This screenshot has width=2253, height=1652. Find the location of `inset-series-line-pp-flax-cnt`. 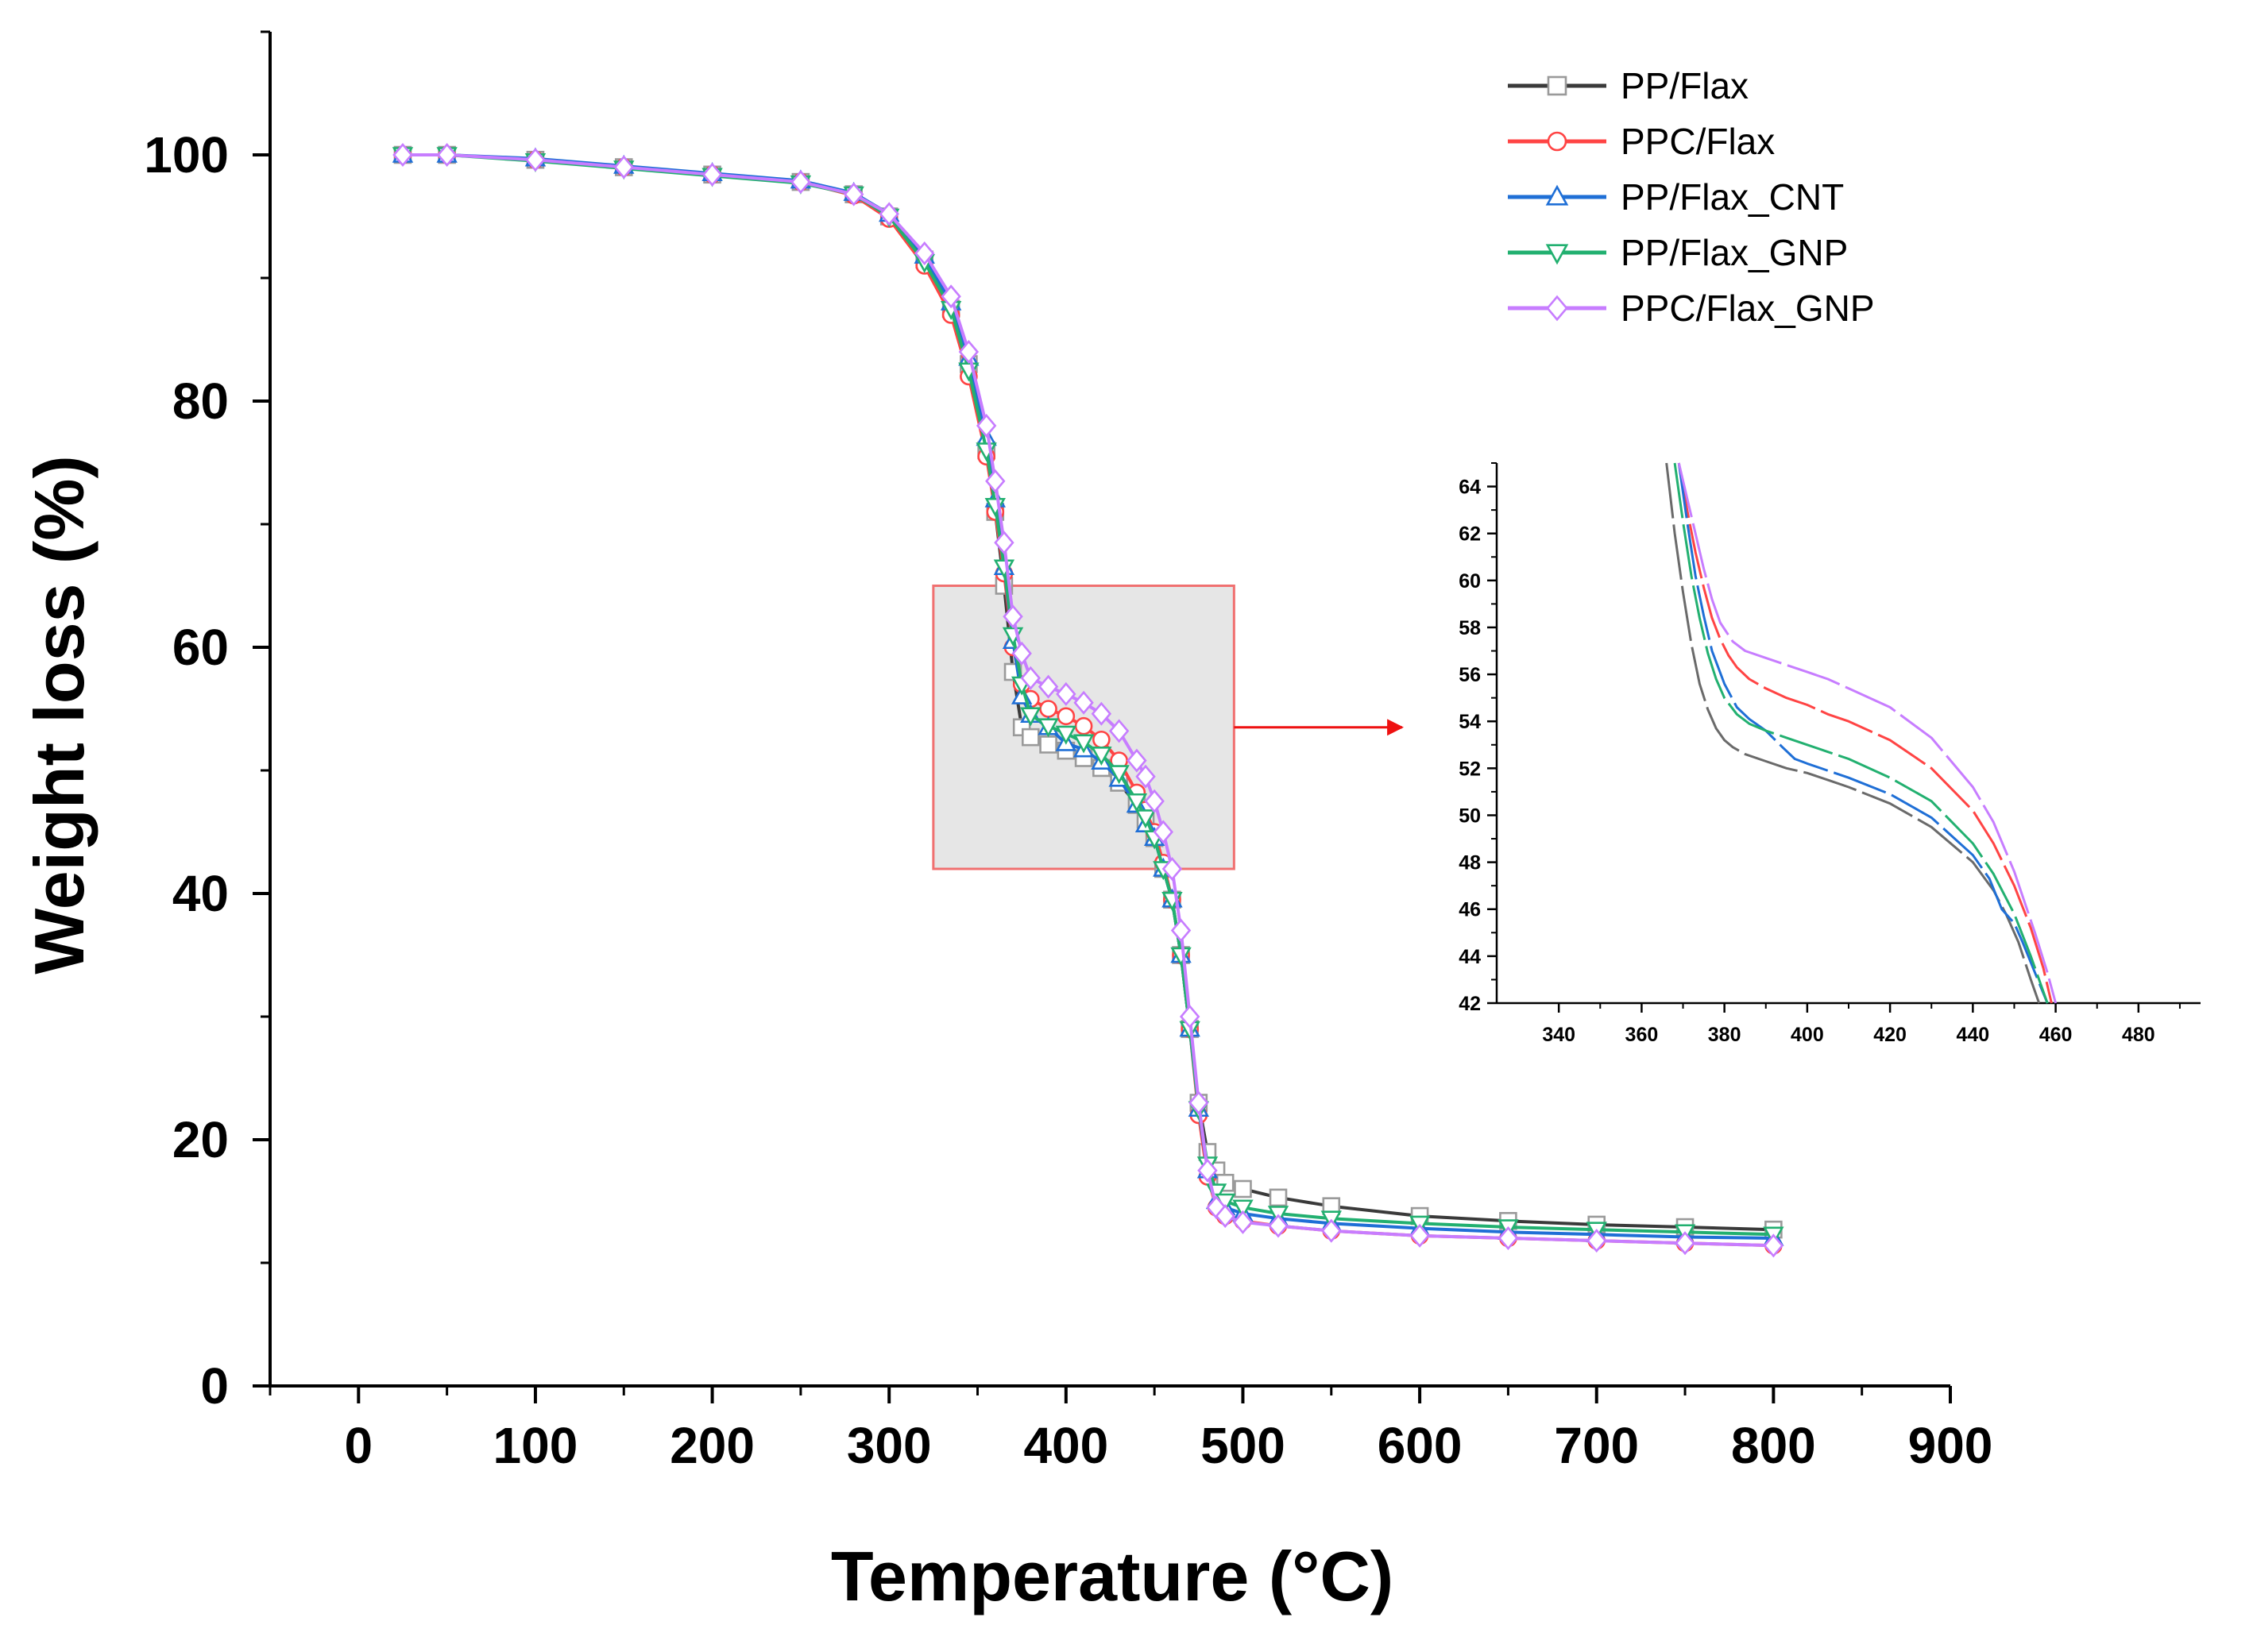

inset-series-line-pp-flax-cnt is located at coordinates (1863, 733).